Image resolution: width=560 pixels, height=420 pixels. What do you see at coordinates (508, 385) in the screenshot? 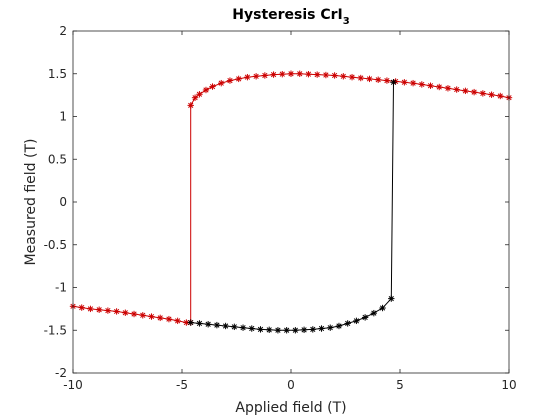
I see `x-tick-label-4: 10` at bounding box center [508, 385].